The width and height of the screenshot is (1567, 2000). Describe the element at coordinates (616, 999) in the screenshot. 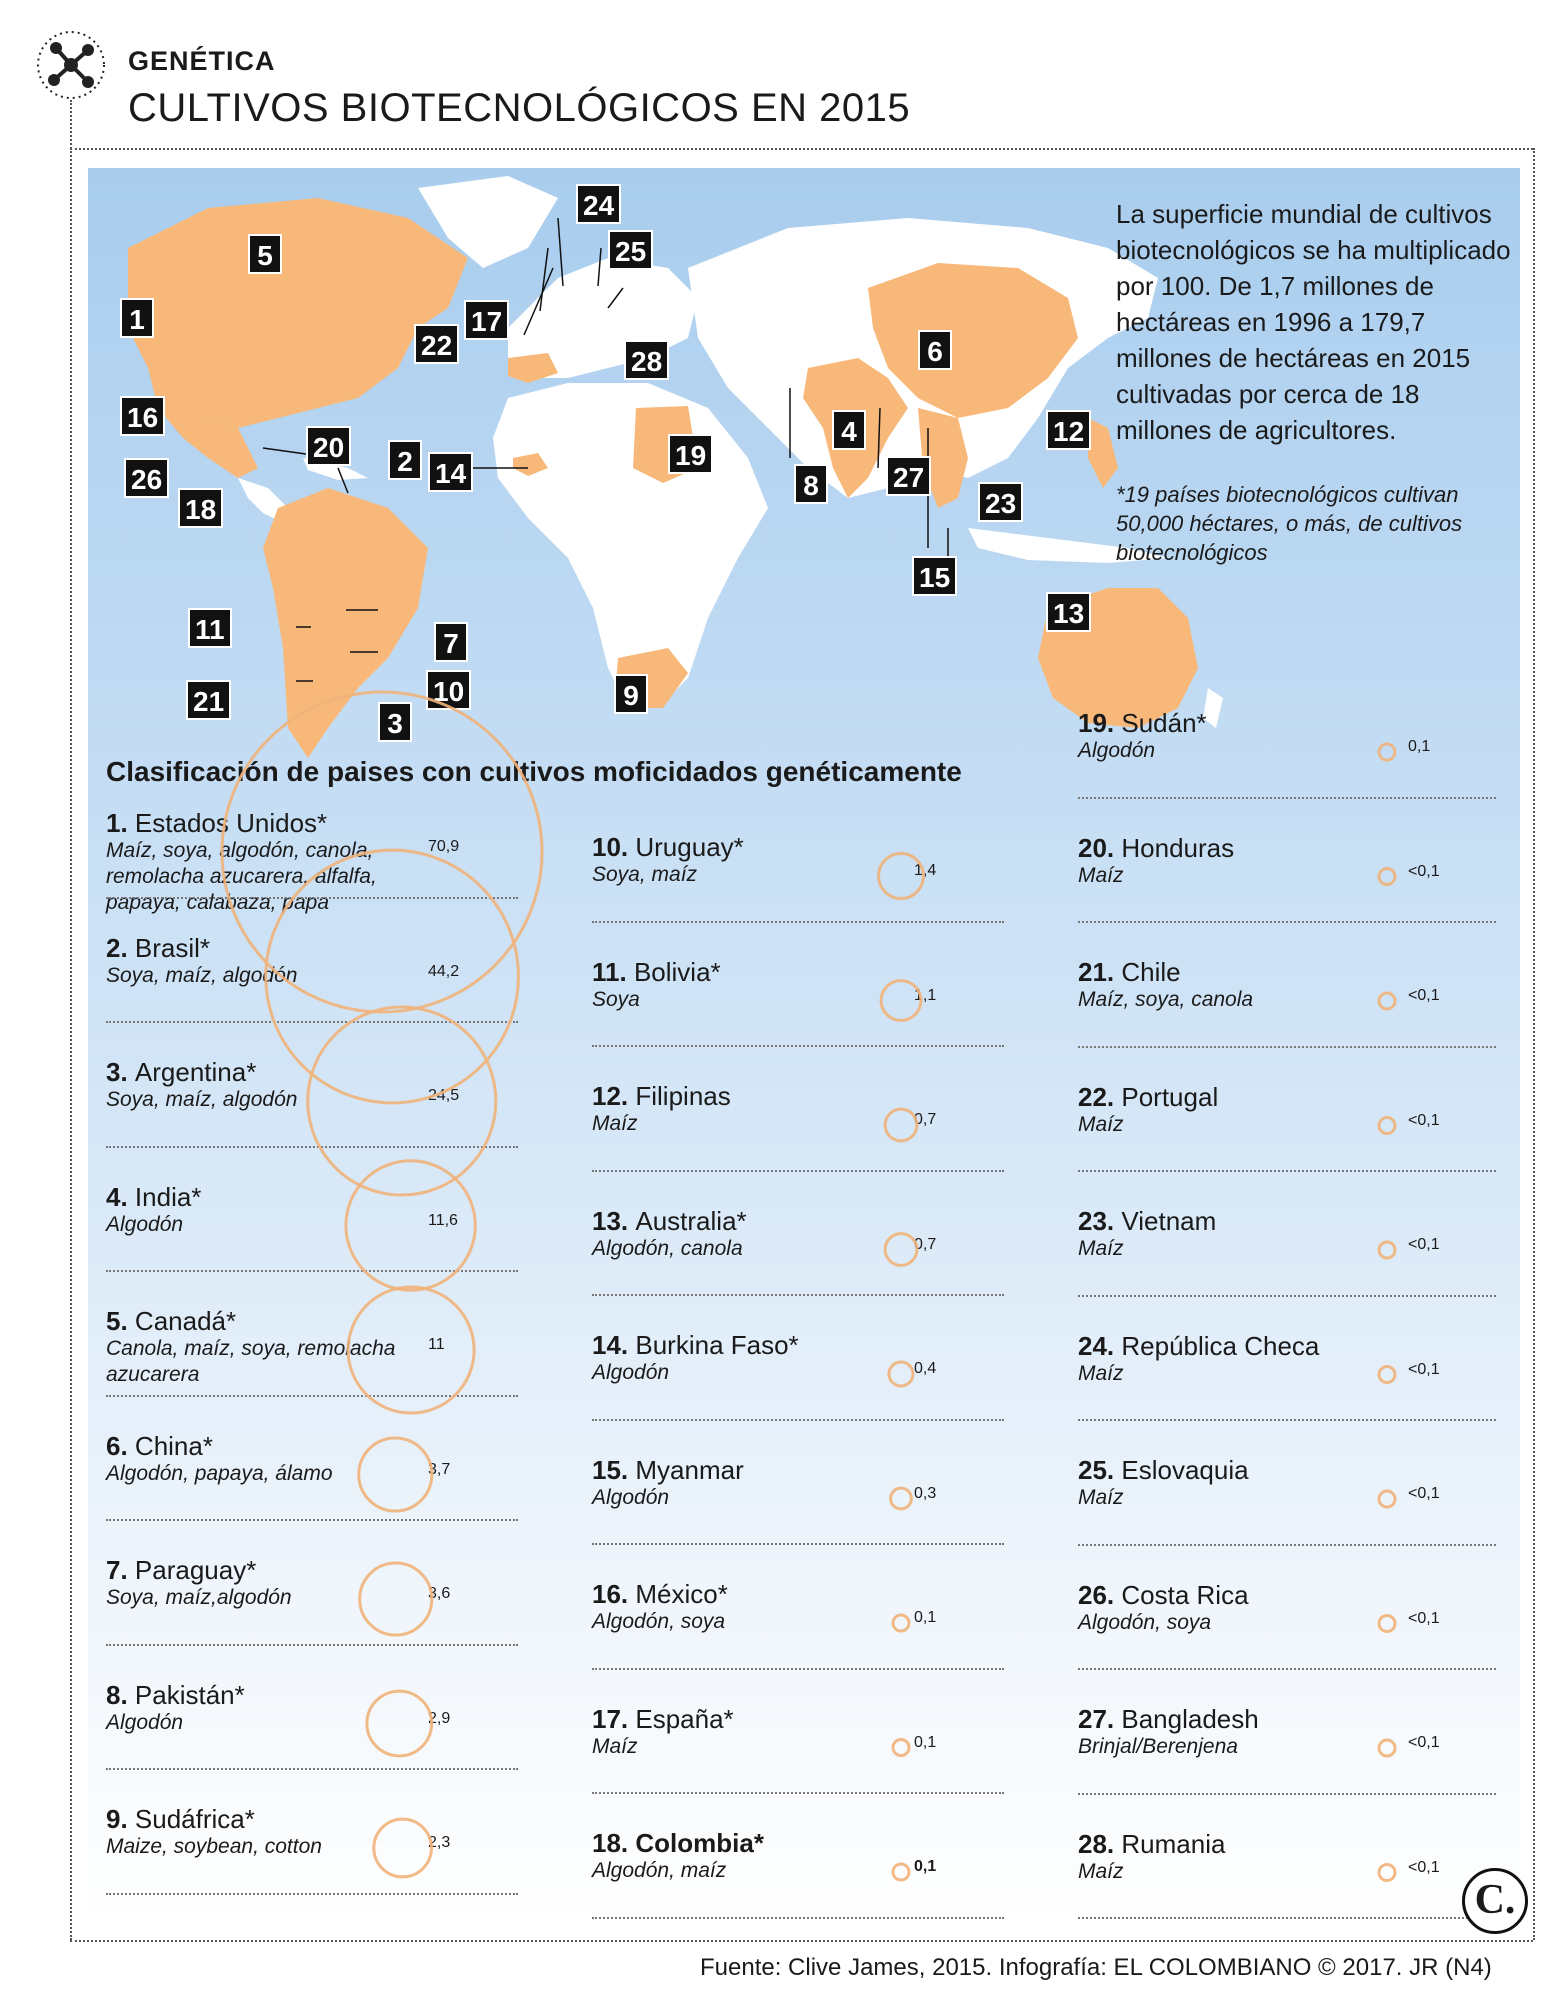

I see `crops-list: Soya` at that location.